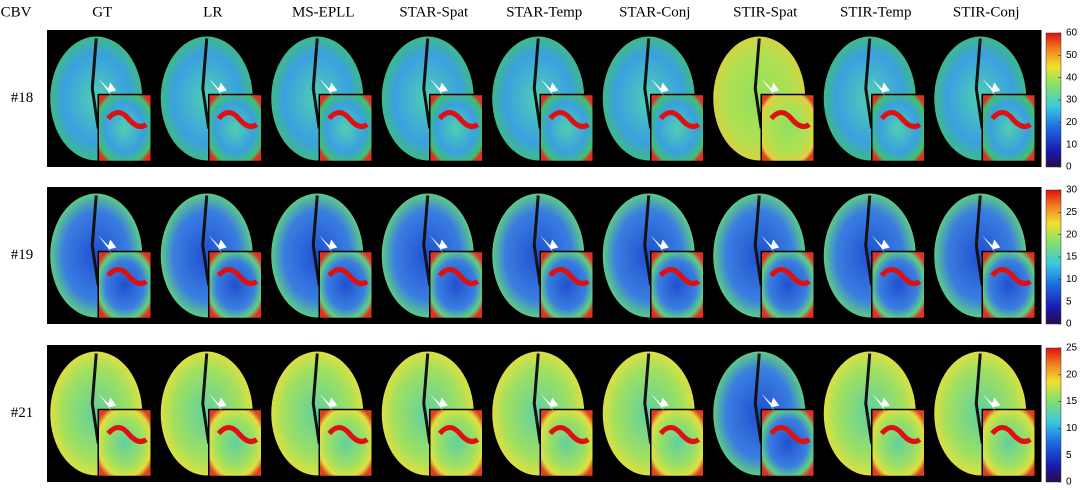 Image resolution: width=1084 pixels, height=490 pixels. What do you see at coordinates (323, 12) in the screenshot?
I see `column-header: MS-EPLL` at bounding box center [323, 12].